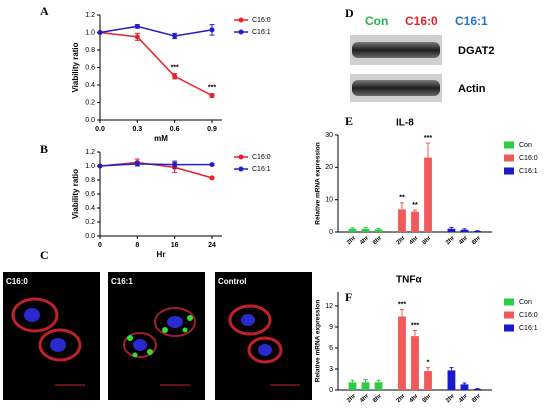  I want to click on lane-label: C16:0, so click(421, 21).